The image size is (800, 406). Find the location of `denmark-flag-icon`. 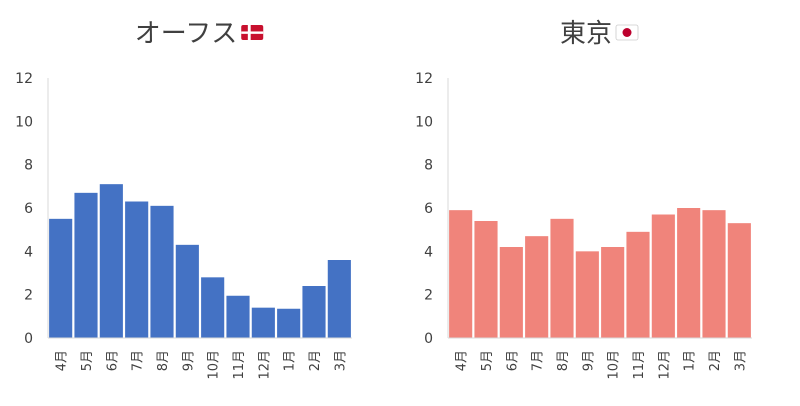

denmark-flag-icon is located at coordinates (252, 32).